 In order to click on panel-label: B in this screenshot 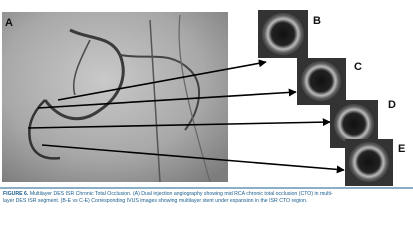, I will do `click(317, 21)`.